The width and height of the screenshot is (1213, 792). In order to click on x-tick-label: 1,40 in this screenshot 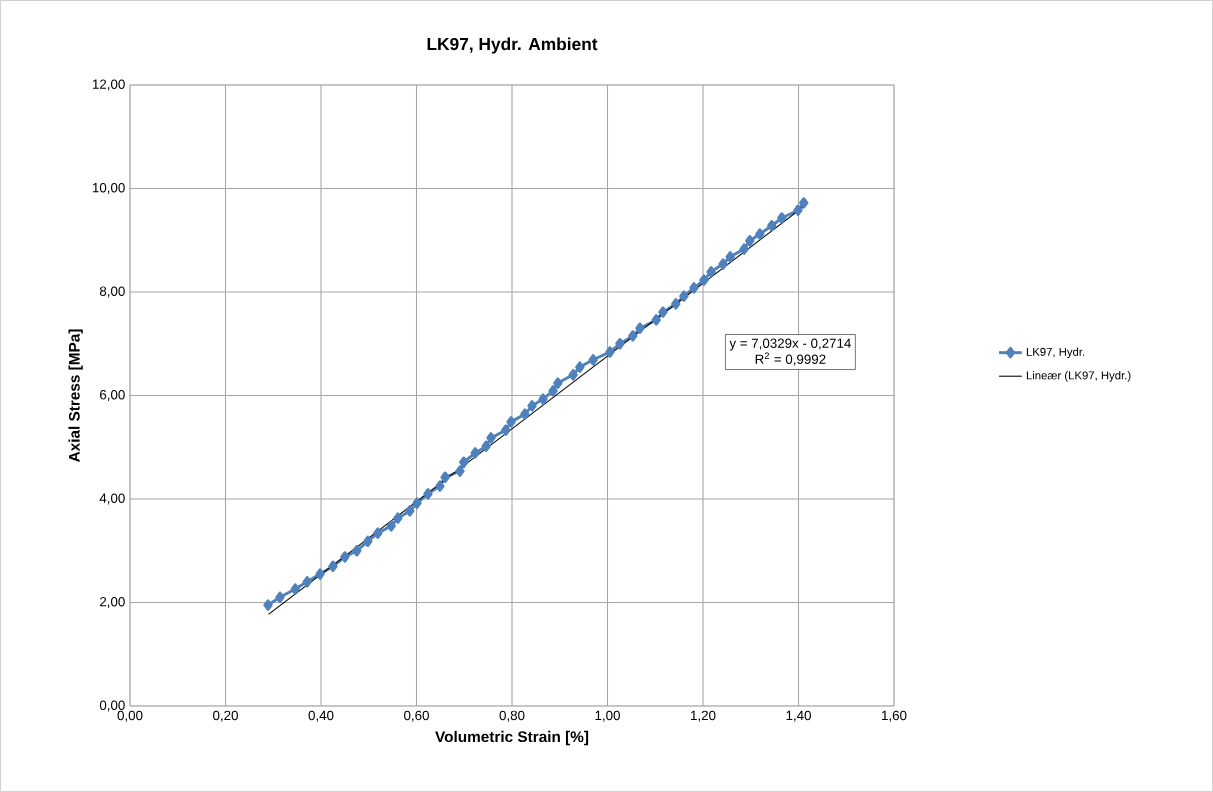, I will do `click(798, 716)`.